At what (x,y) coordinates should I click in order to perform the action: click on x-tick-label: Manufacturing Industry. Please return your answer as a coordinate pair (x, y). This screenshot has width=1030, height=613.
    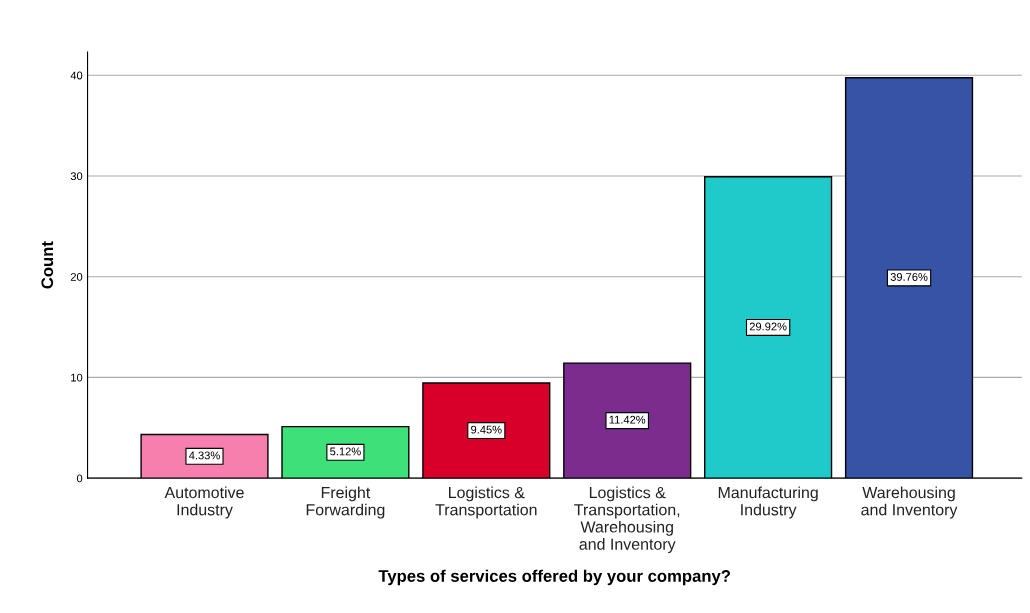
    Looking at the image, I should click on (768, 502).